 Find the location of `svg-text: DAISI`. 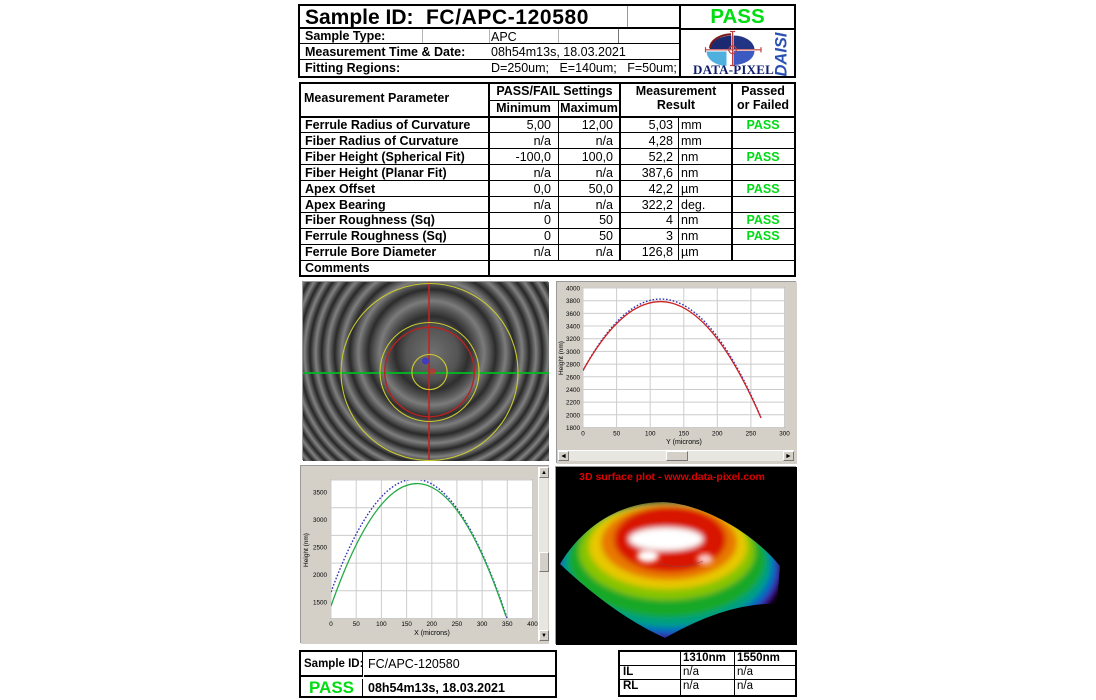

svg-text: DAISI is located at coordinates (782, 54).